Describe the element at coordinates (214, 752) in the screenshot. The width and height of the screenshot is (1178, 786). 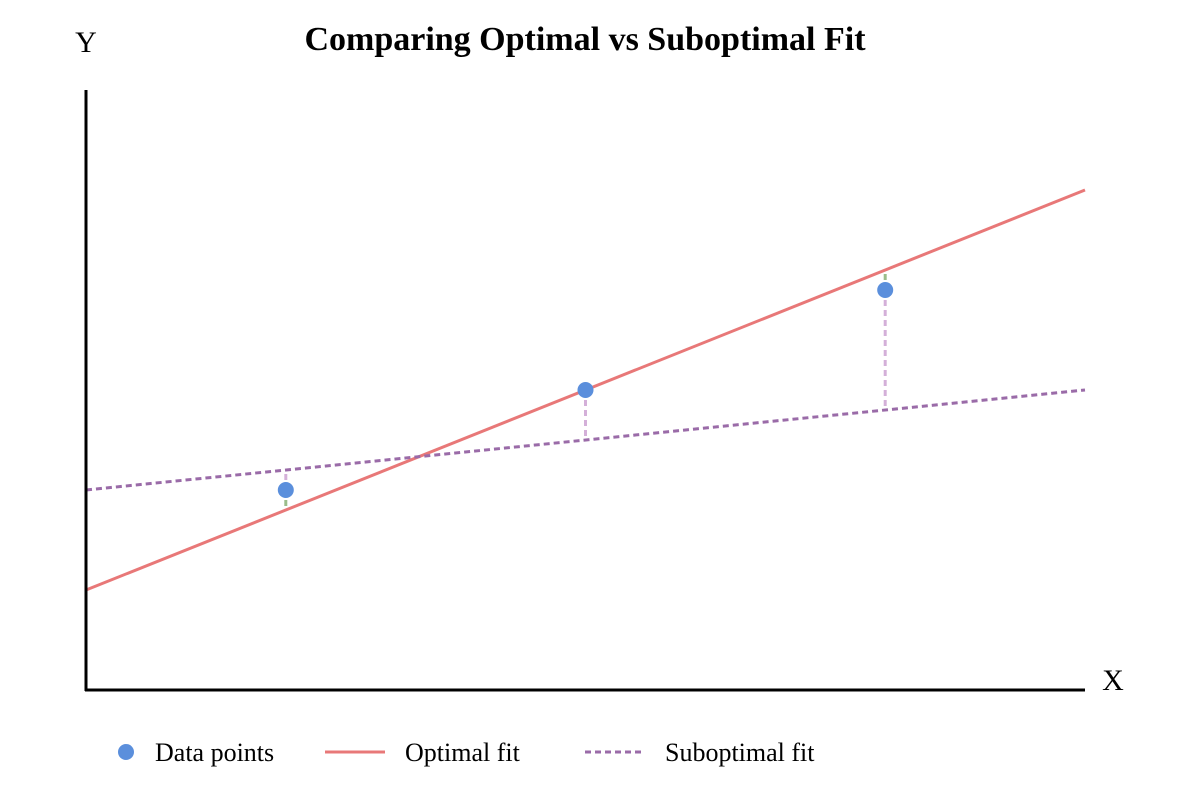
I see `legend-label-data-points: Data points` at that location.